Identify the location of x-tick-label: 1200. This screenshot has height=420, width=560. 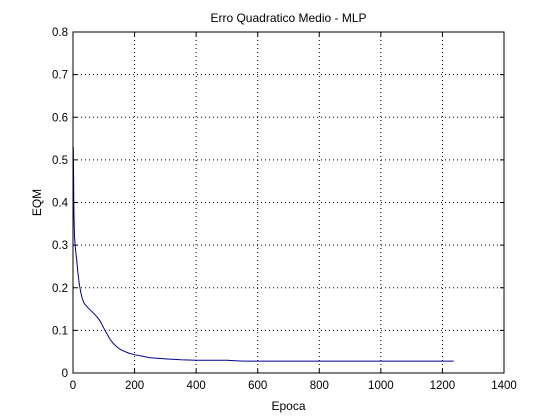
(443, 386).